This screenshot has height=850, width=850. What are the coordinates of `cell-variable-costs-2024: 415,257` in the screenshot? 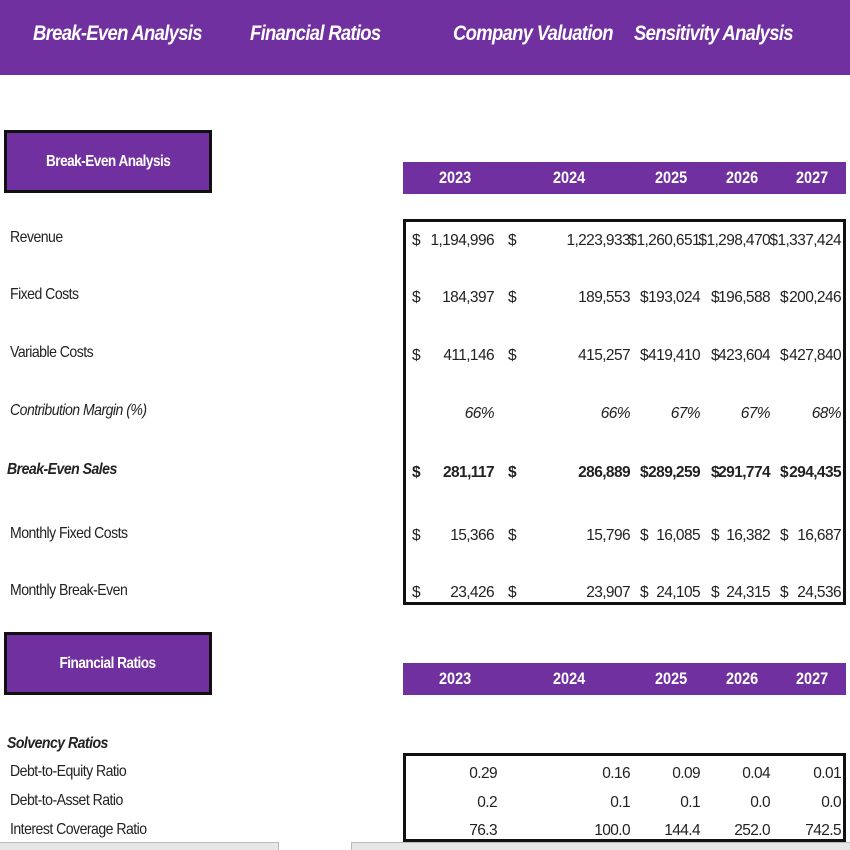 It's located at (604, 355).